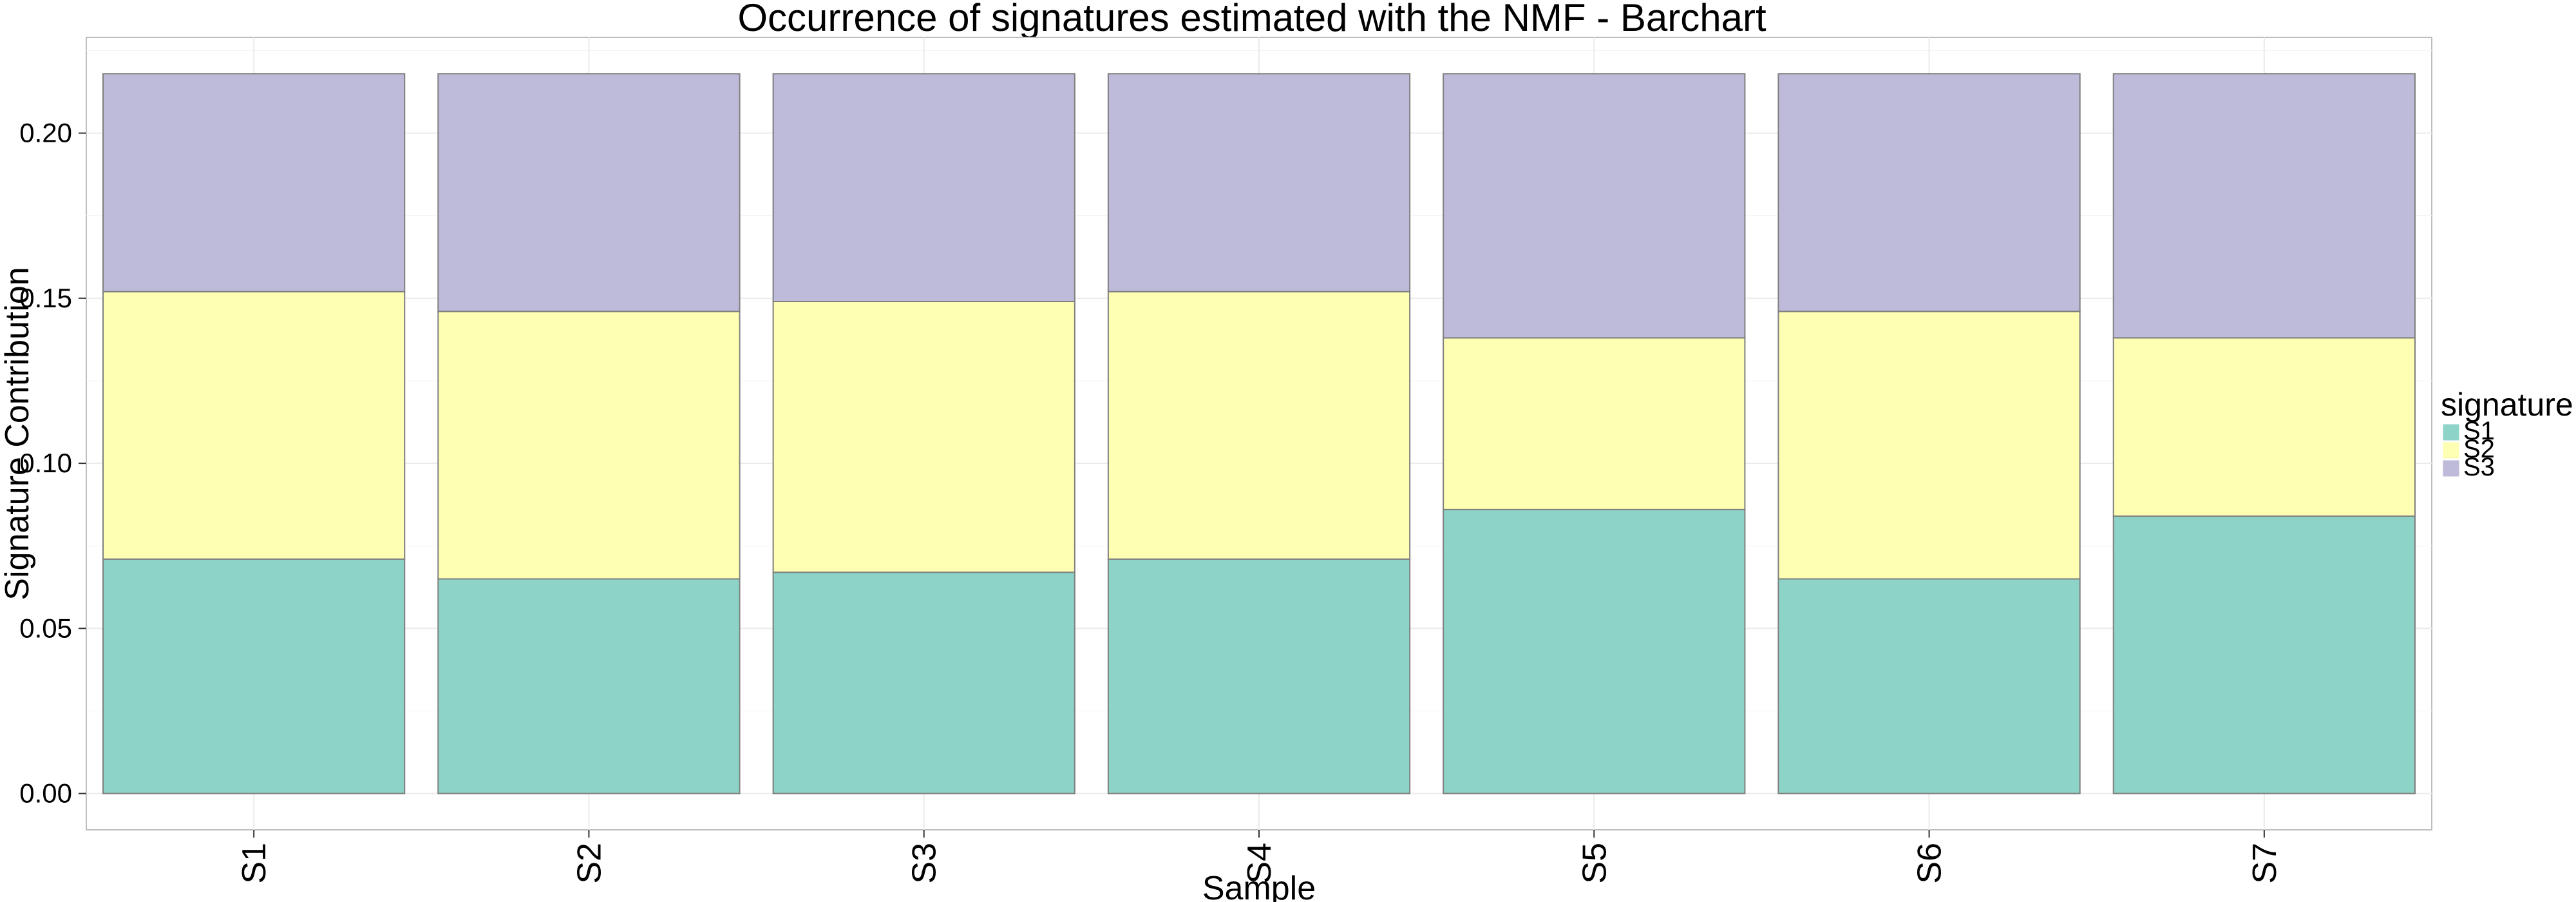 The width and height of the screenshot is (2576, 902). I want to click on x-tick-label: S6, so click(1930, 863).